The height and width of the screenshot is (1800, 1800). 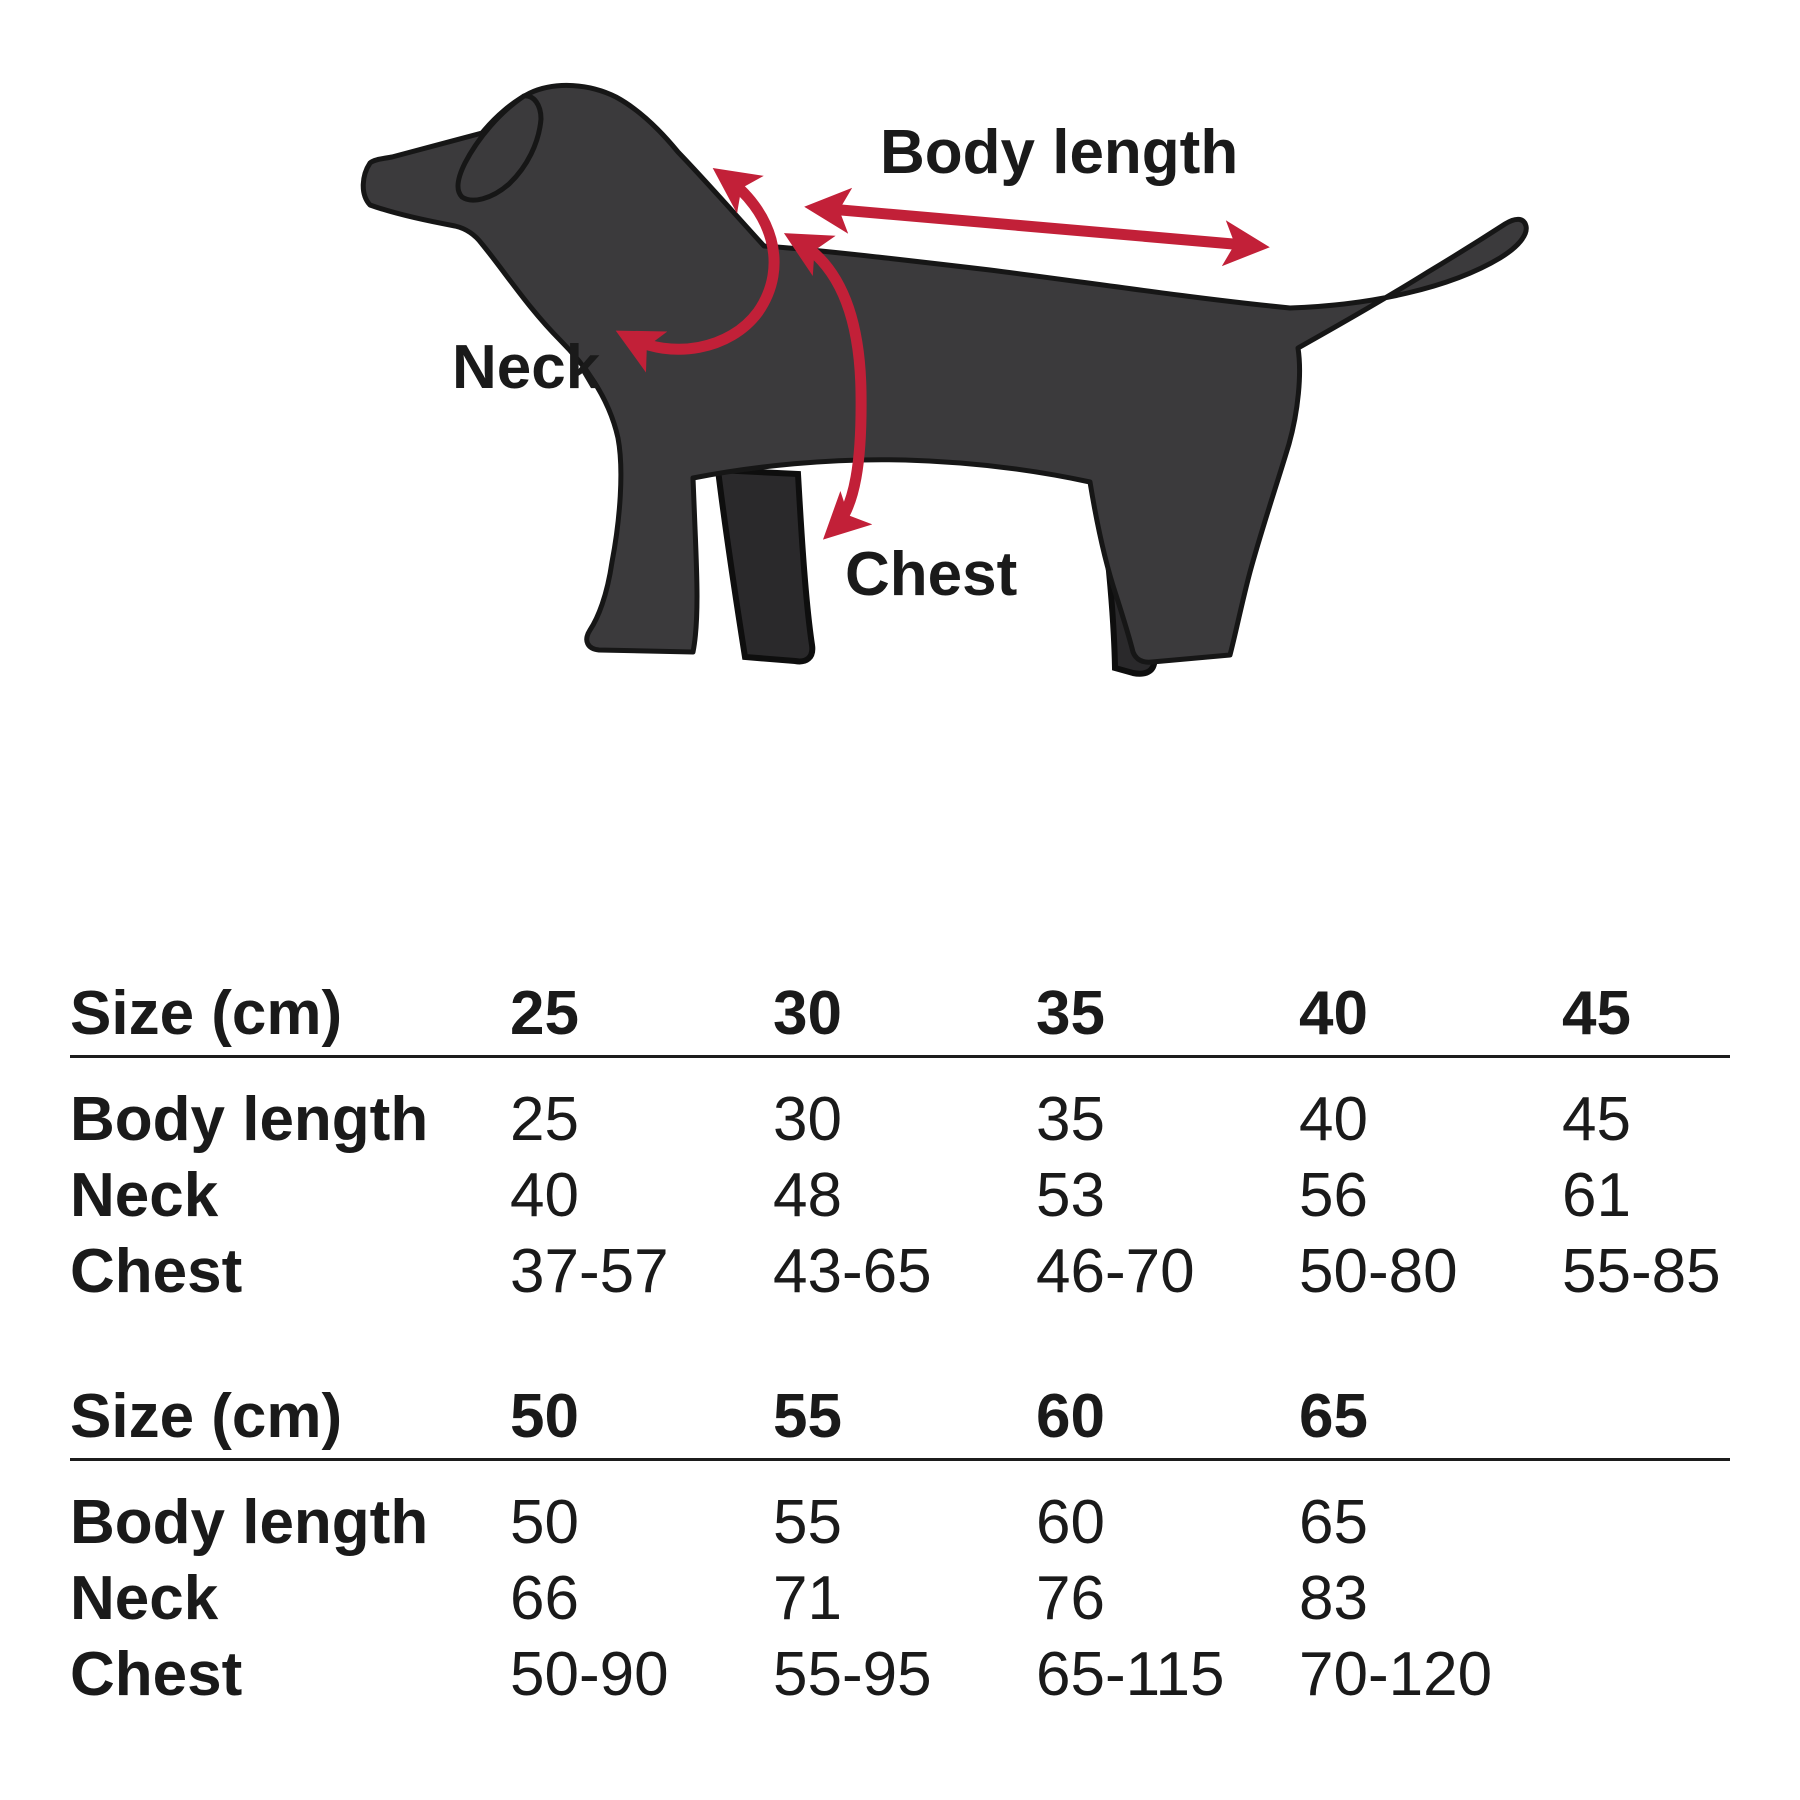 I want to click on header-size-value: 35, so click(x=1070, y=1013).